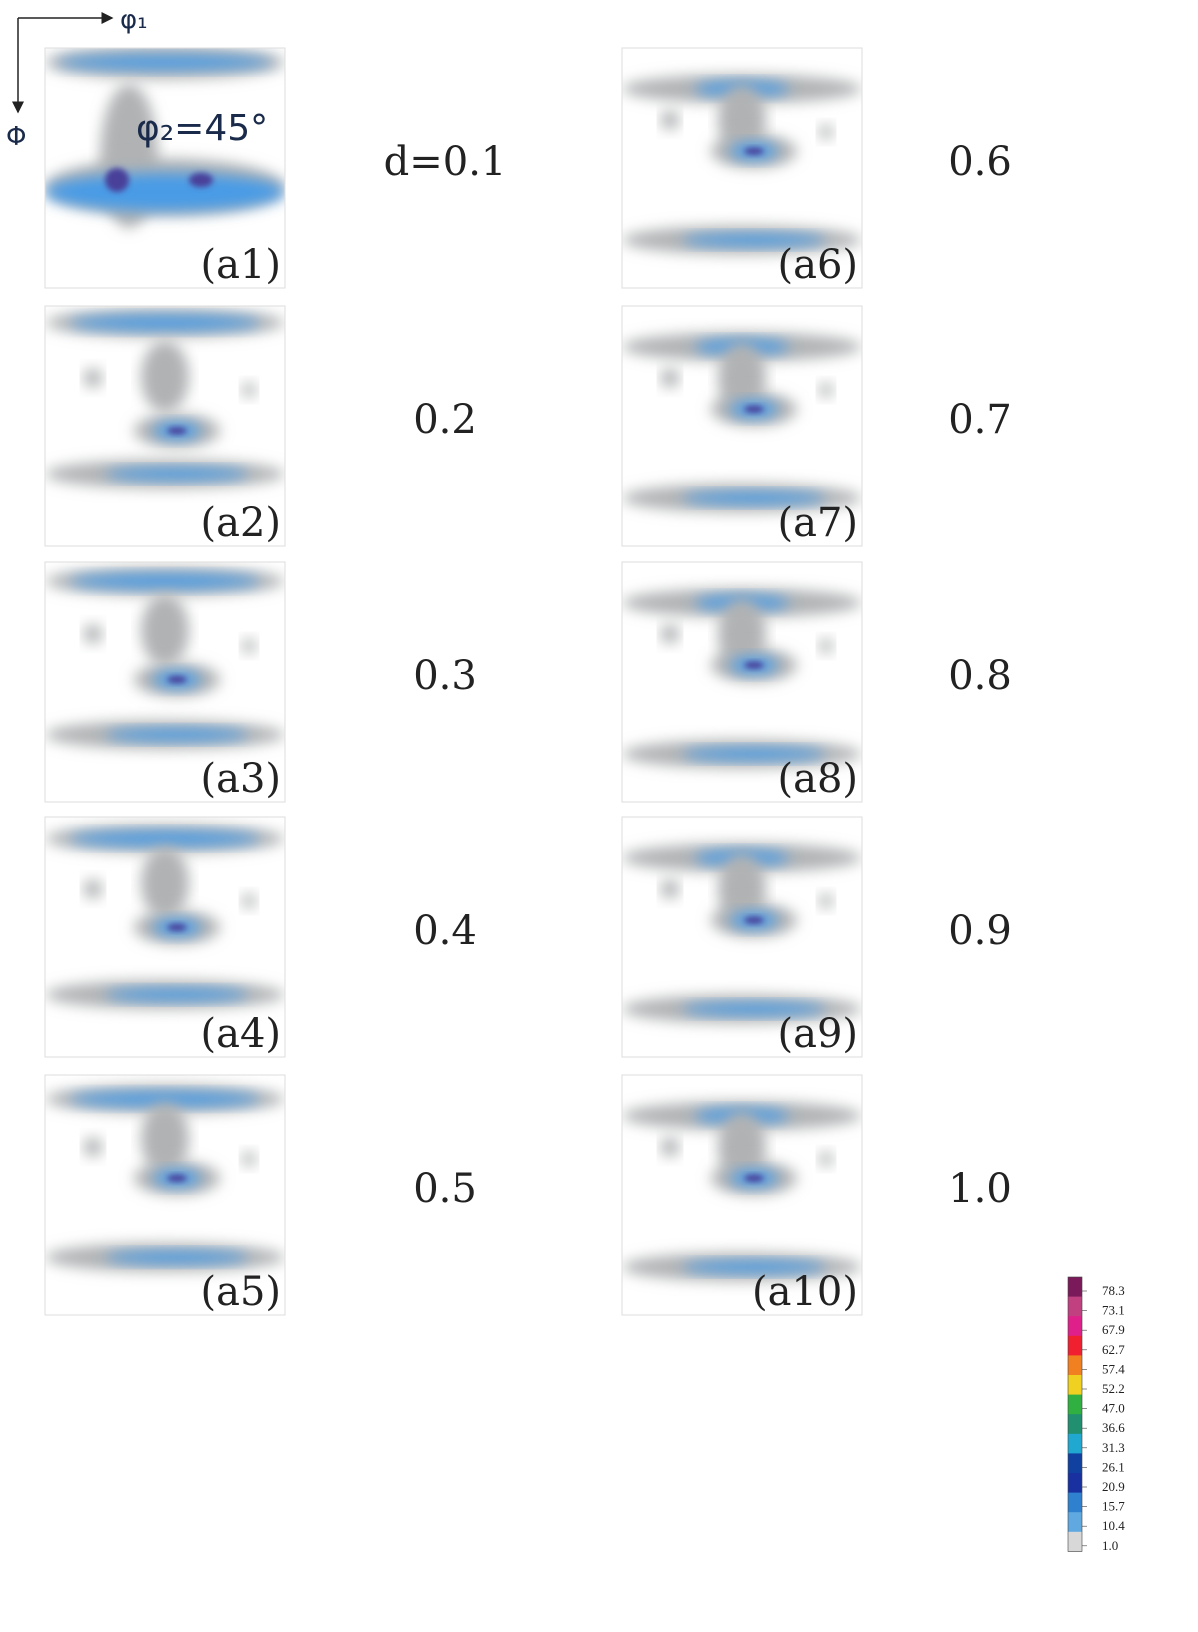 The image size is (1198, 1632). I want to click on colorbar-tick-label: 78.3, so click(1113, 1290).